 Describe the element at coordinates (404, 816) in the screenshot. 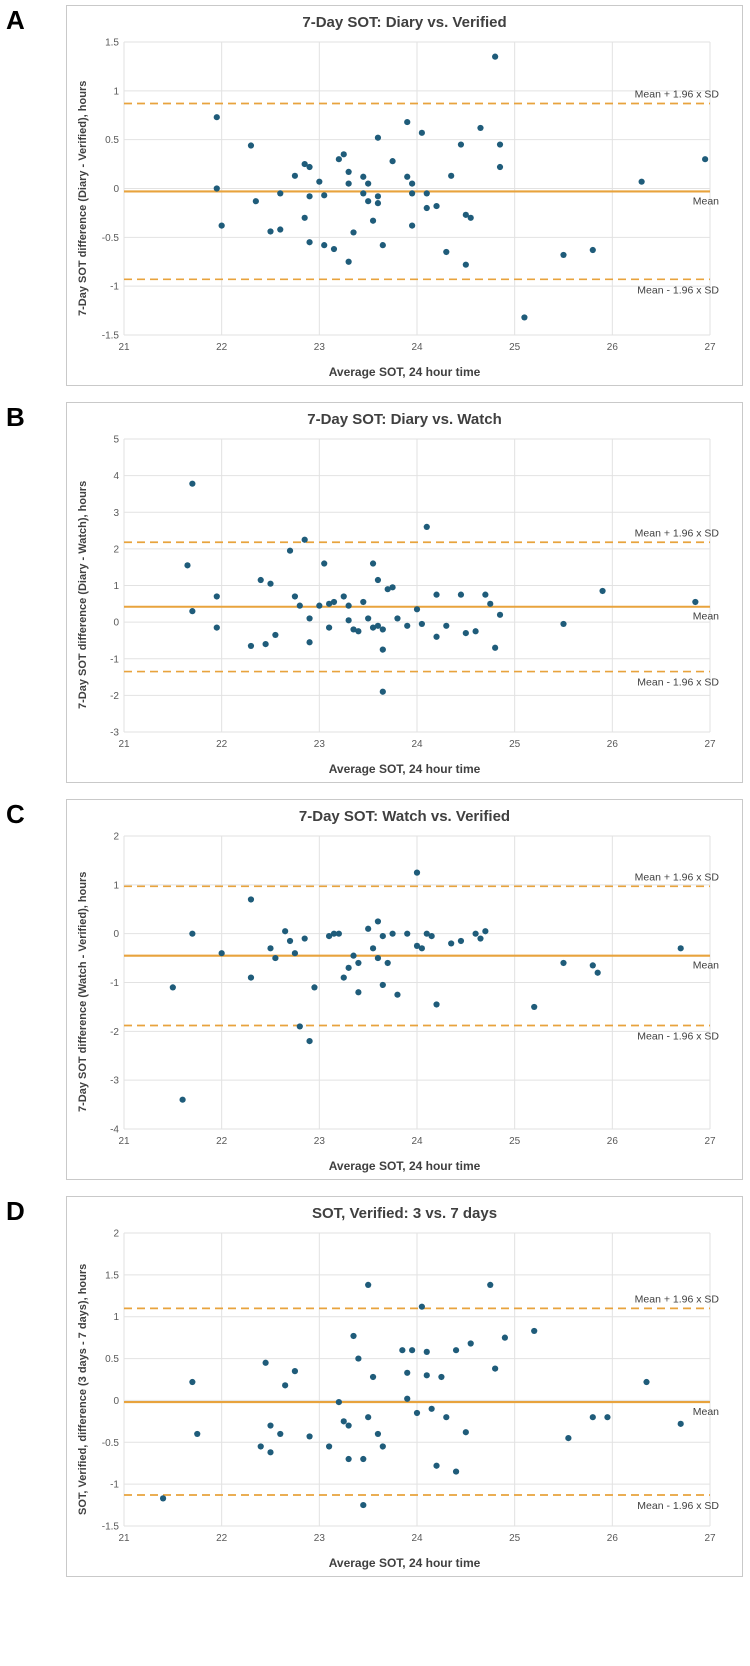

I see `chart-c-title: 7-Day SOT: Watch vs. Verified` at that location.